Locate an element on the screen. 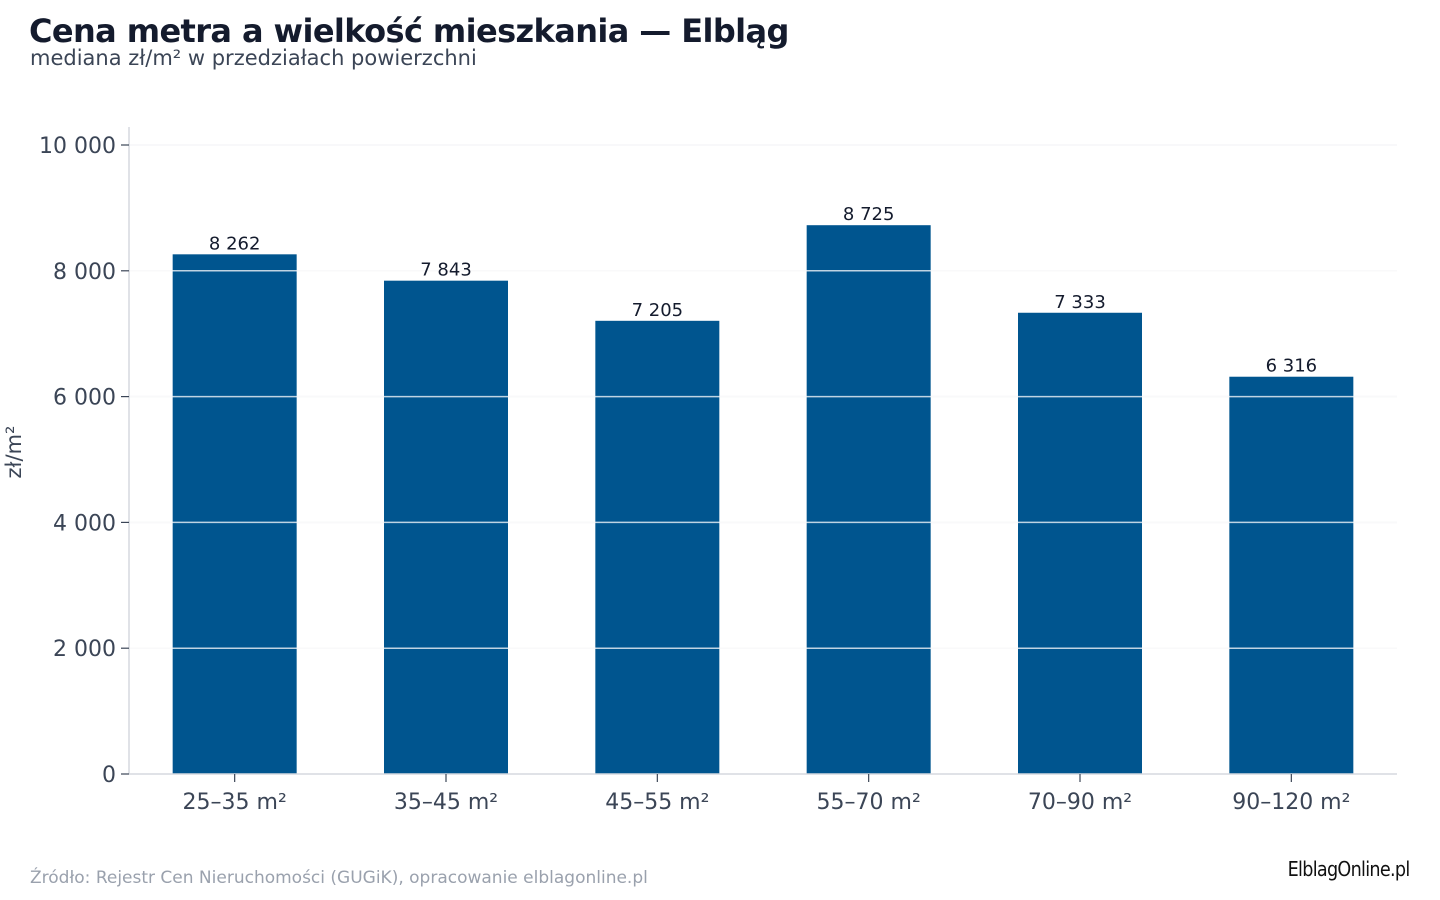 The image size is (1440, 900). x-tick-label: 45–55 m² is located at coordinates (657, 802).